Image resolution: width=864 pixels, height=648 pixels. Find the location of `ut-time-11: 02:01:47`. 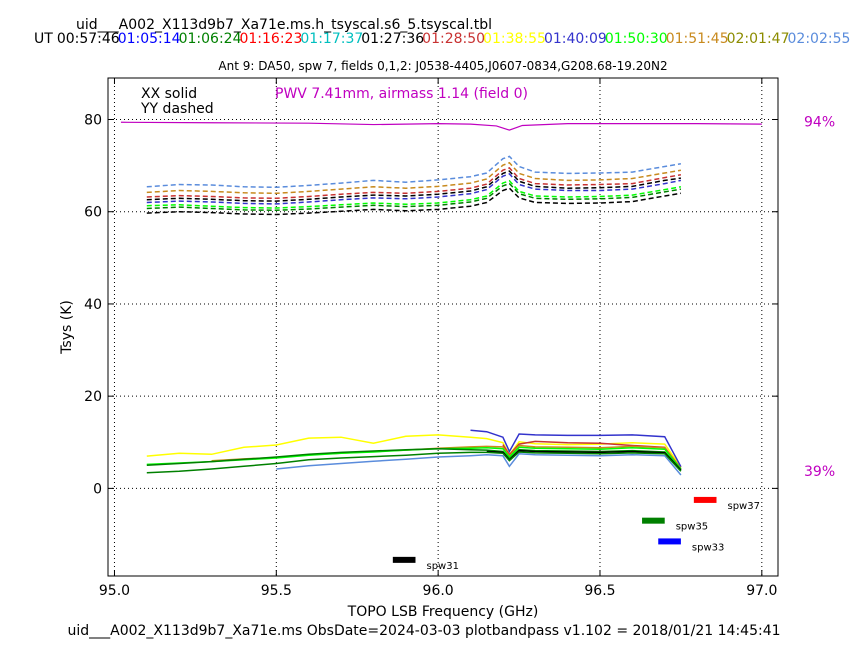

ut-time-11: 02:01:47 is located at coordinates (758, 39).